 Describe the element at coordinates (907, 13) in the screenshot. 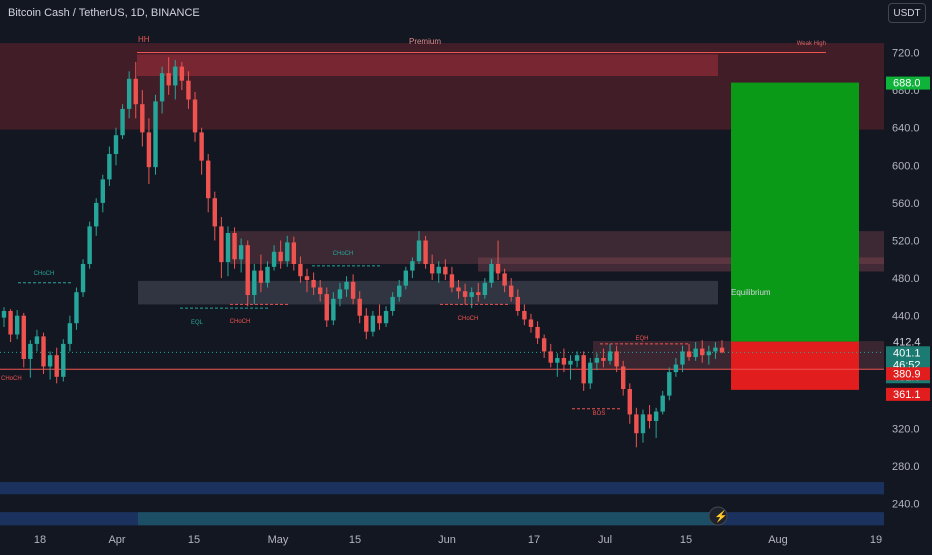

I see `currency-button: USDT` at that location.